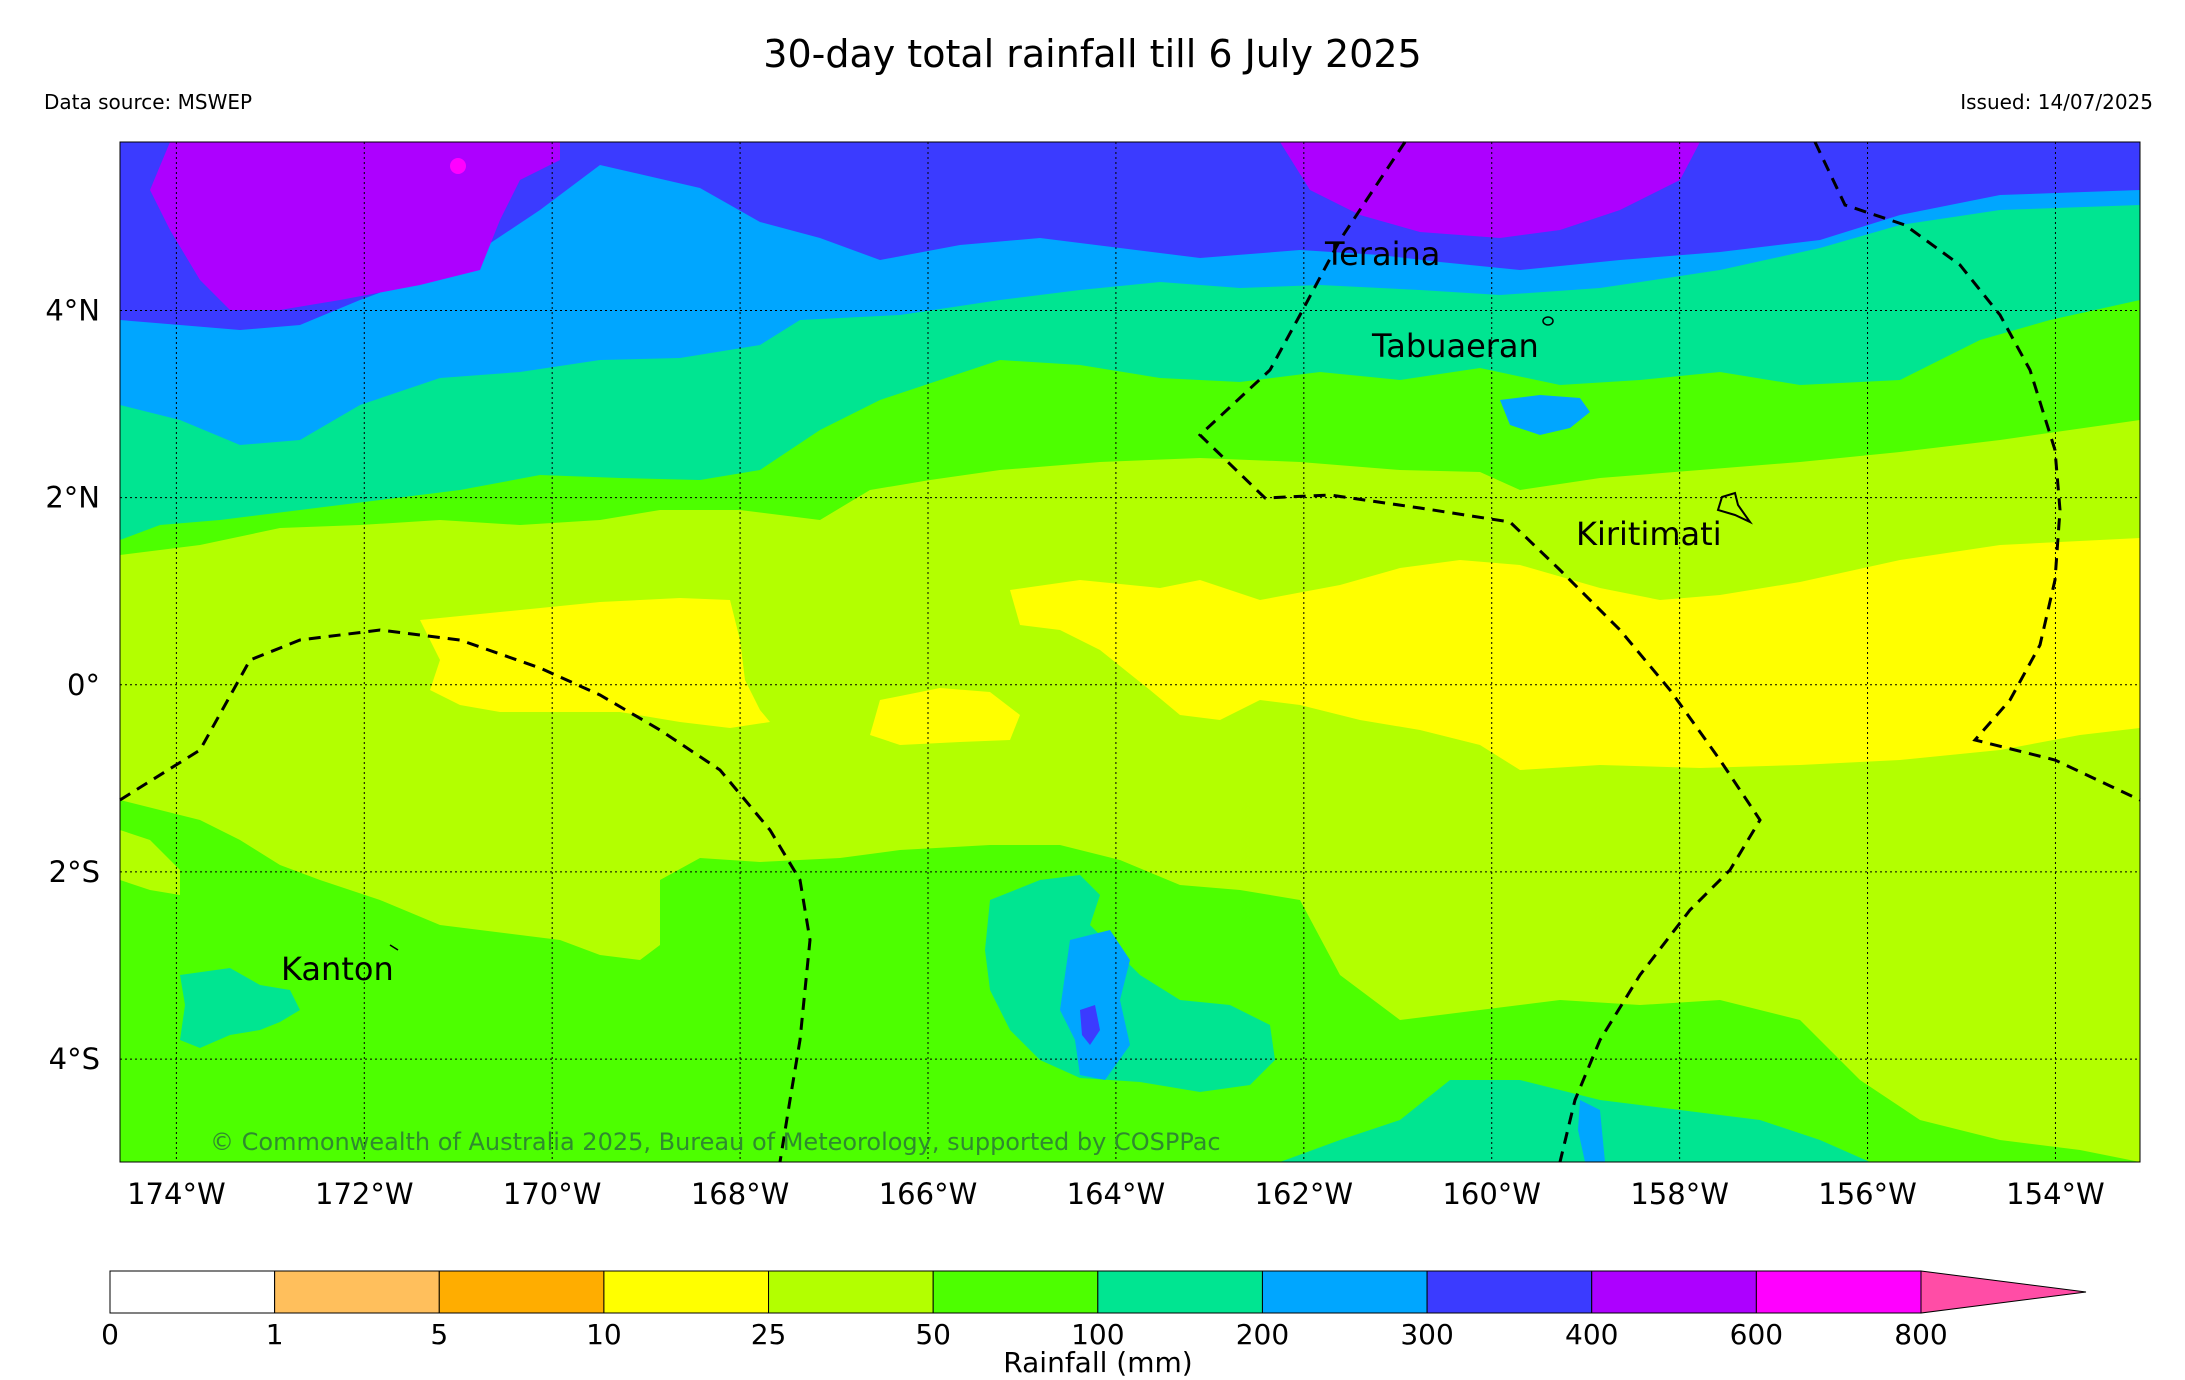  Describe the element at coordinates (1575, 654) in the screenshot. I see `band-10-25-east` at that location.